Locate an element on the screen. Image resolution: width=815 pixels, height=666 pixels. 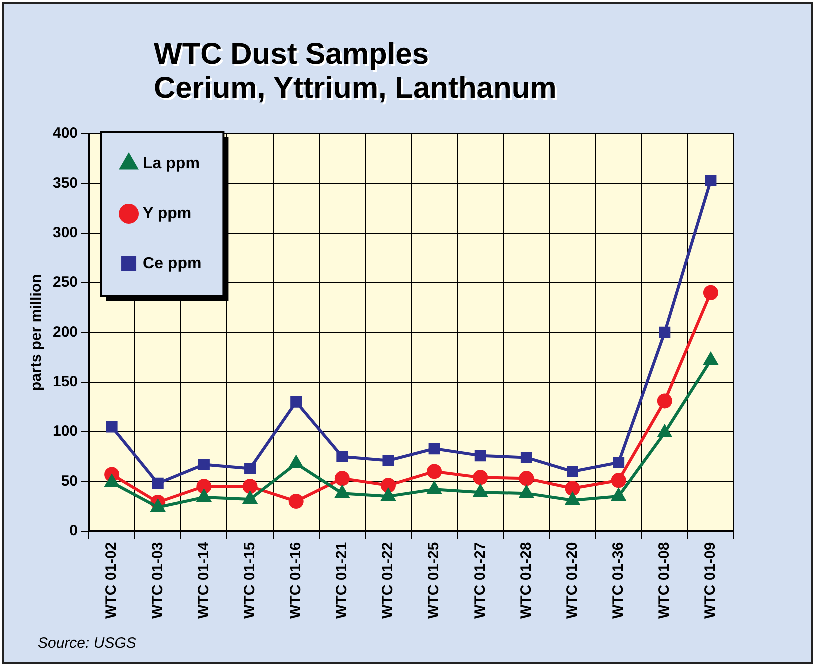
x-tick-label: WTC 01-28 is located at coordinates (526, 581).